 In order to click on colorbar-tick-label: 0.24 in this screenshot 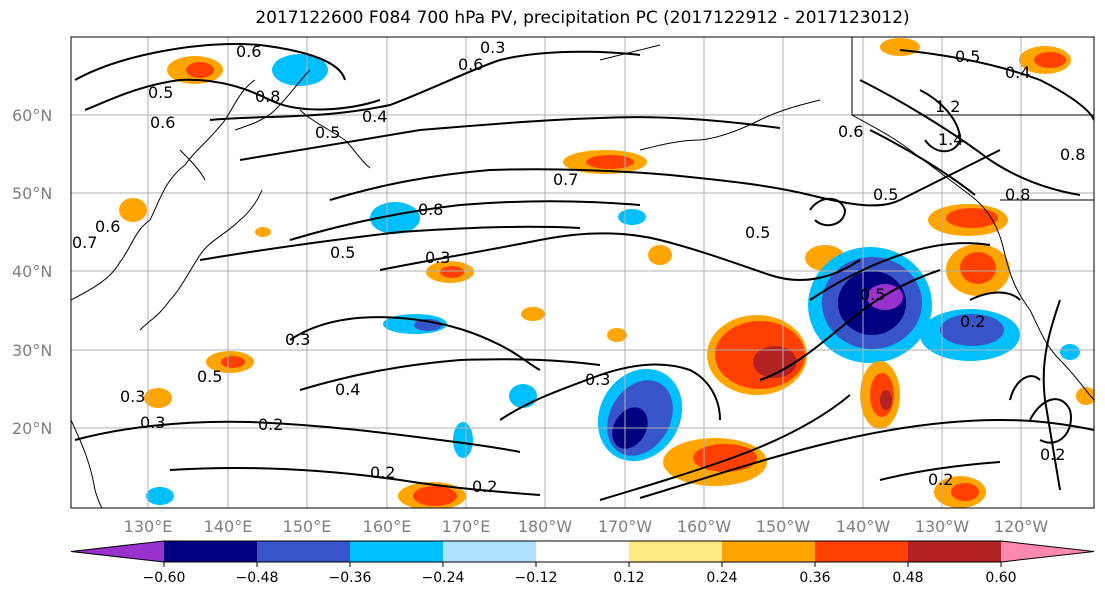, I will do `click(721, 578)`.